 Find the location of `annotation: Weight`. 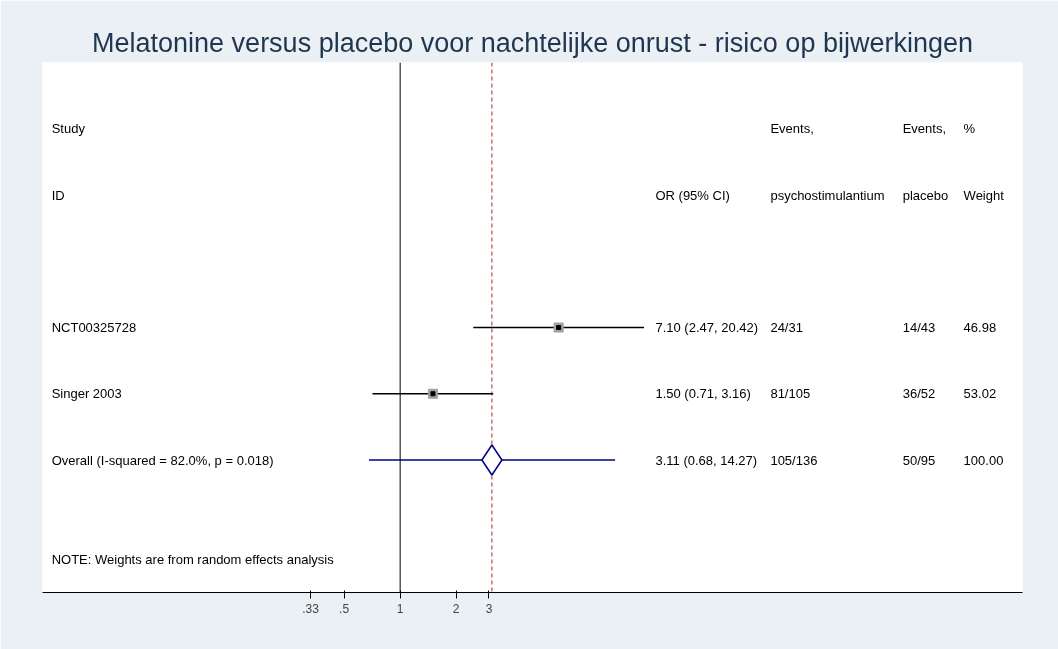

annotation: Weight is located at coordinates (984, 195).